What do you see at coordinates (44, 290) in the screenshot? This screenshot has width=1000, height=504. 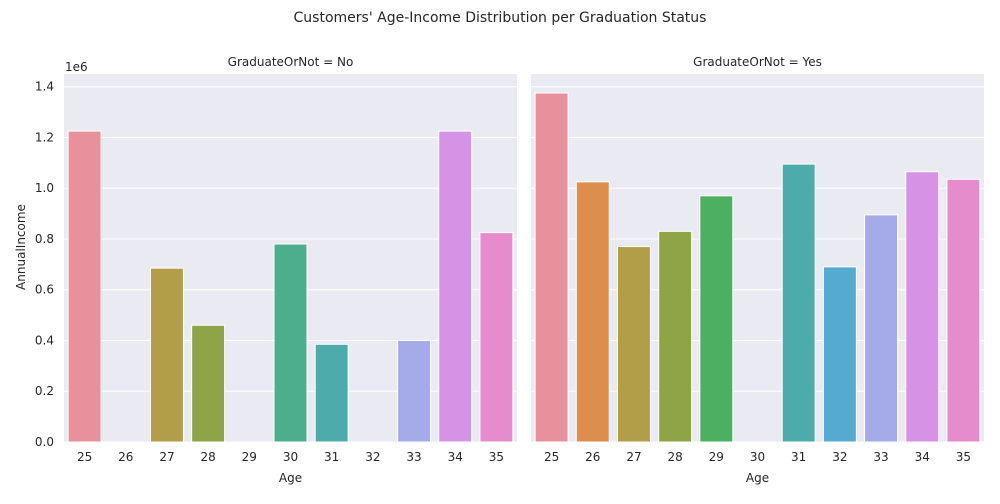 I see `y-tick-label: 0.6` at bounding box center [44, 290].